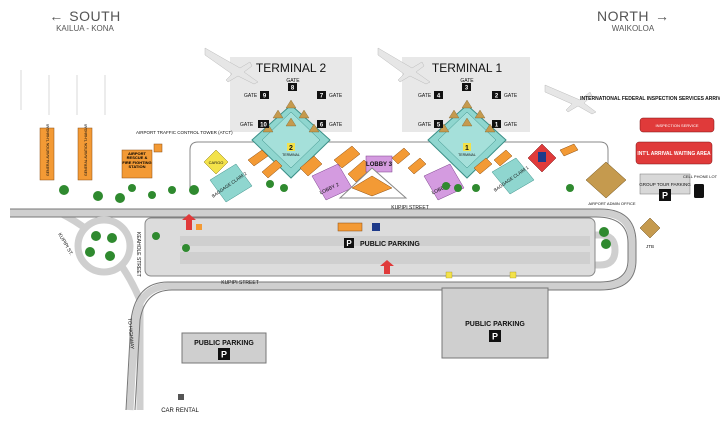  Describe the element at coordinates (376, 227) in the screenshot. I see `shuttle-icon` at that location.